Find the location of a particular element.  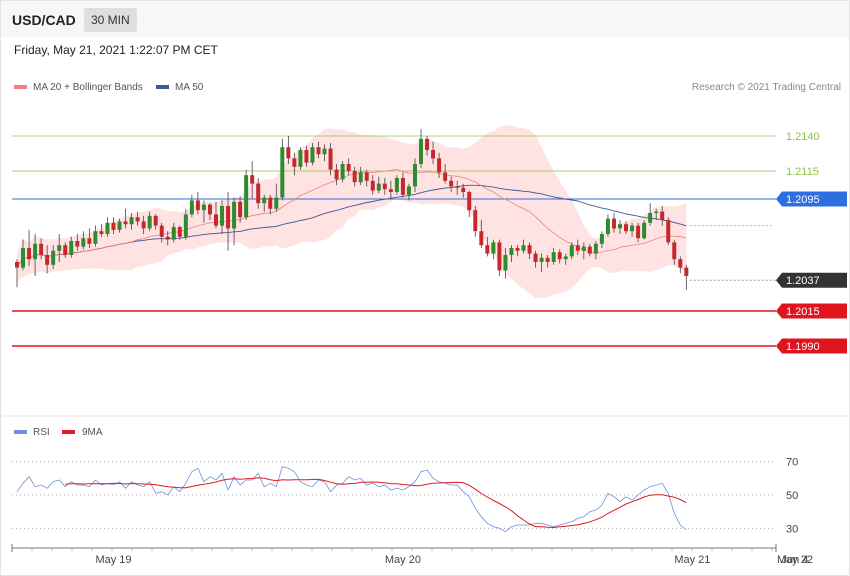

level-tag-label: 1.2037 is located at coordinates (803, 281).